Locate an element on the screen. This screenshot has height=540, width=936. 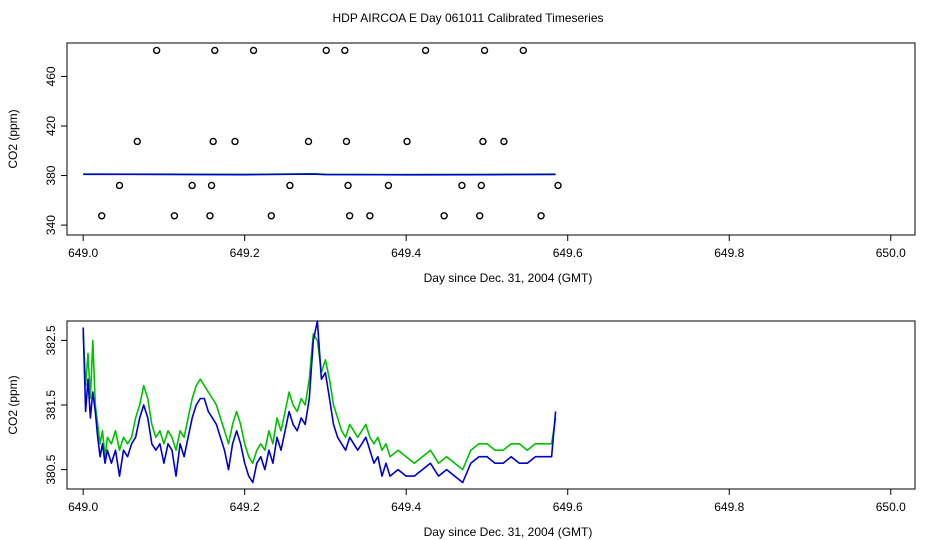
y-tick-label: 420 is located at coordinates (51, 126).